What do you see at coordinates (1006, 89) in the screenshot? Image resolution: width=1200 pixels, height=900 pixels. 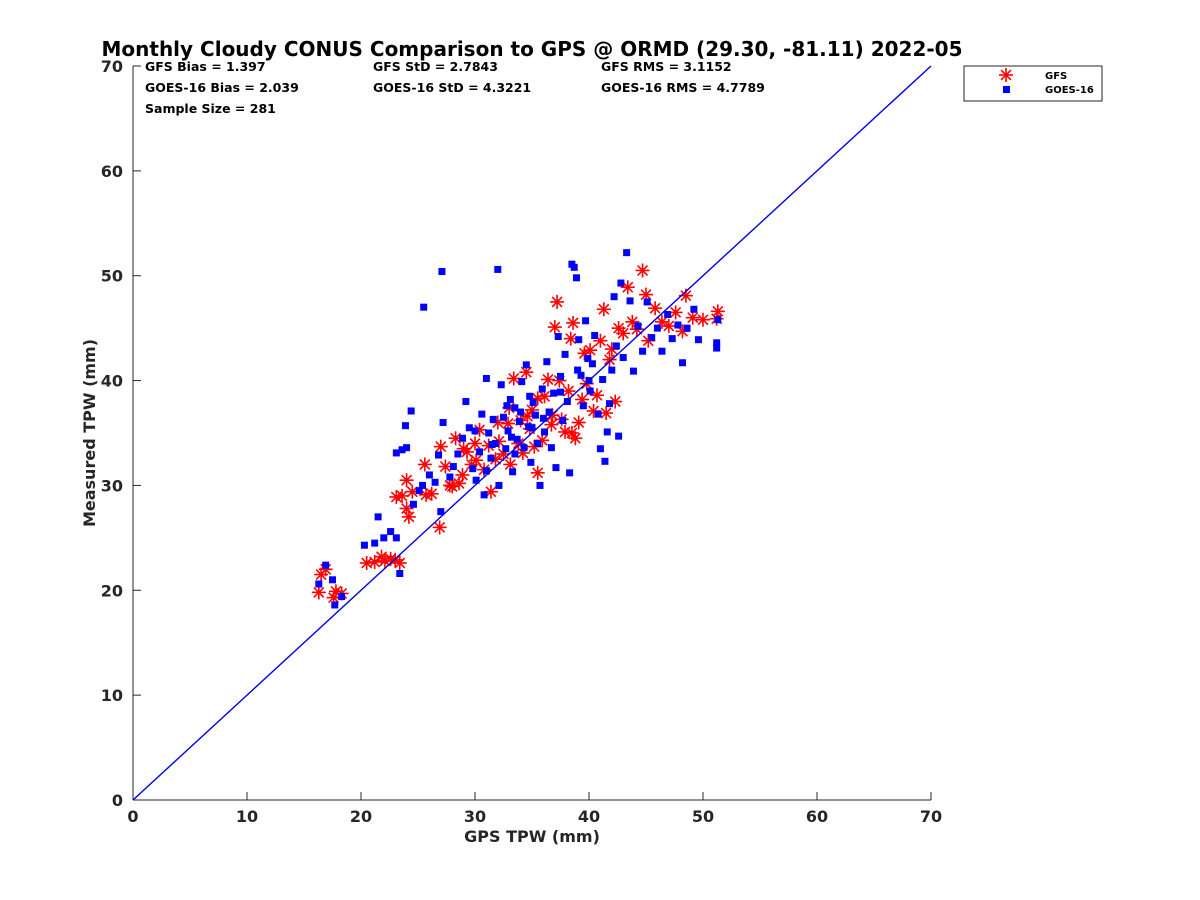 I see `legend-goes-marker` at bounding box center [1006, 89].